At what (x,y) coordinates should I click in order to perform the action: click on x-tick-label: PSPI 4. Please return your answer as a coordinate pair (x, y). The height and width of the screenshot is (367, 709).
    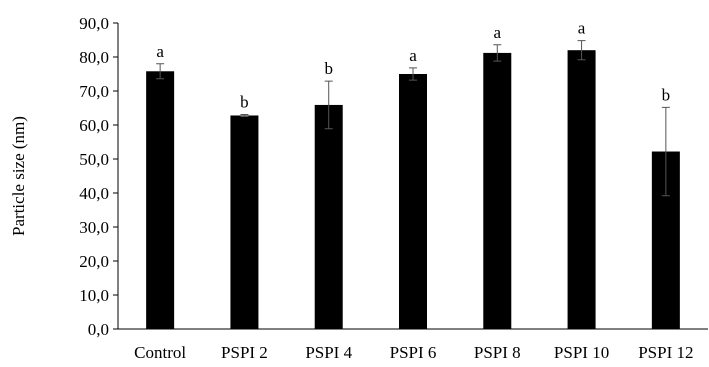
    Looking at the image, I should click on (328, 352).